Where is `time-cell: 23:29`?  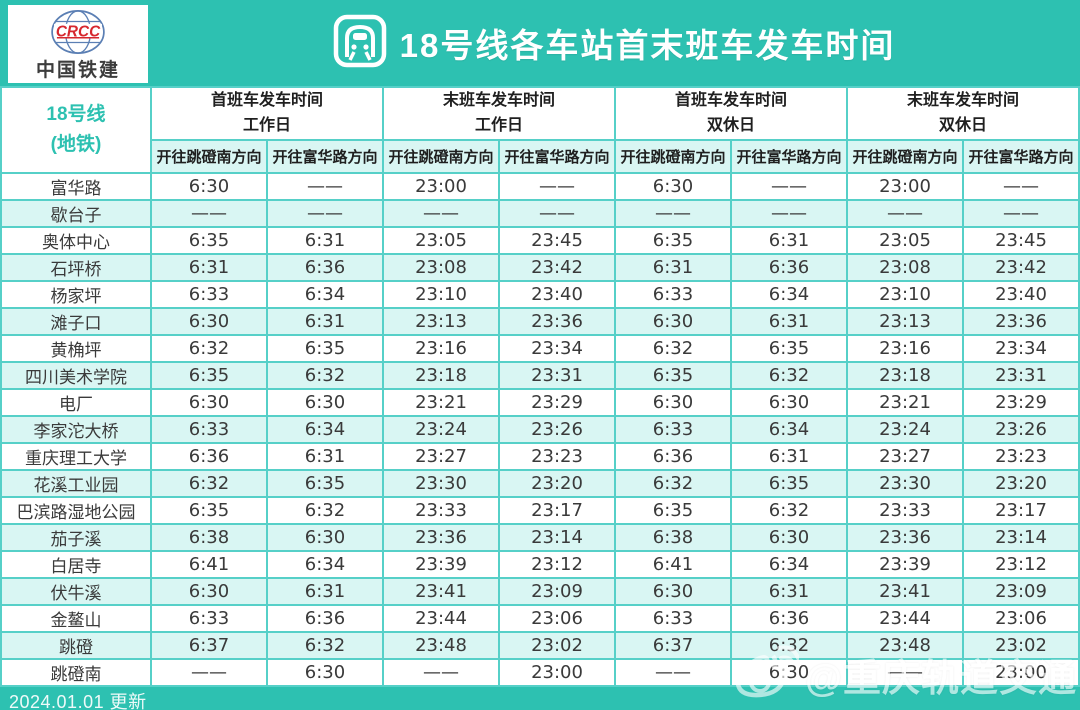 time-cell: 23:29 is located at coordinates (1021, 402).